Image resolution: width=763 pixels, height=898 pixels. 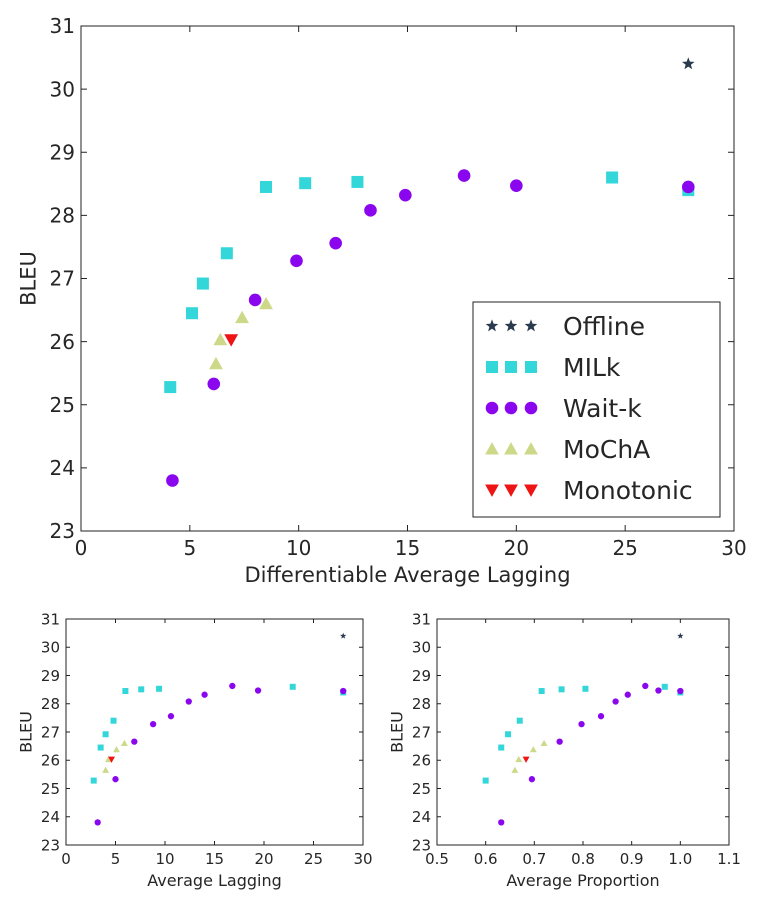 I want to click on x-tick-label: 0, so click(x=66, y=859).